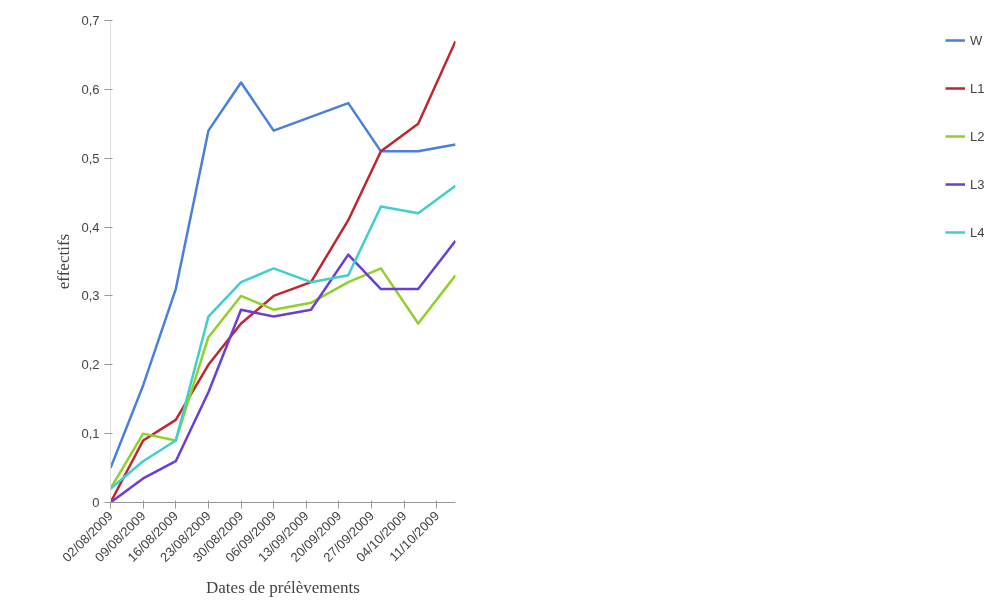 The image size is (1008, 606). I want to click on y-tick-label: 0,4, so click(90, 227).